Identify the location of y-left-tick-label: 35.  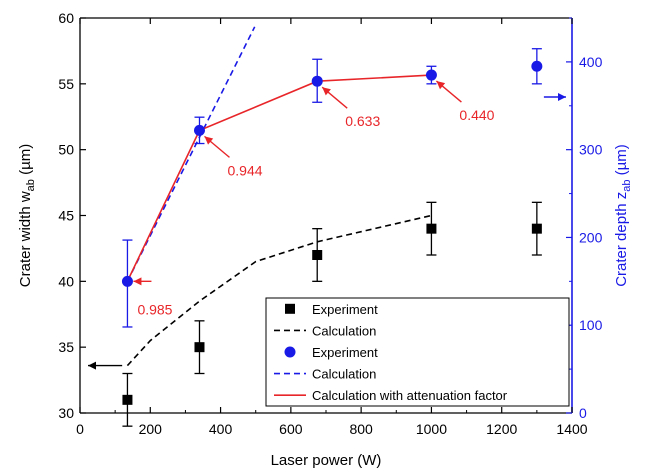
(66, 347).